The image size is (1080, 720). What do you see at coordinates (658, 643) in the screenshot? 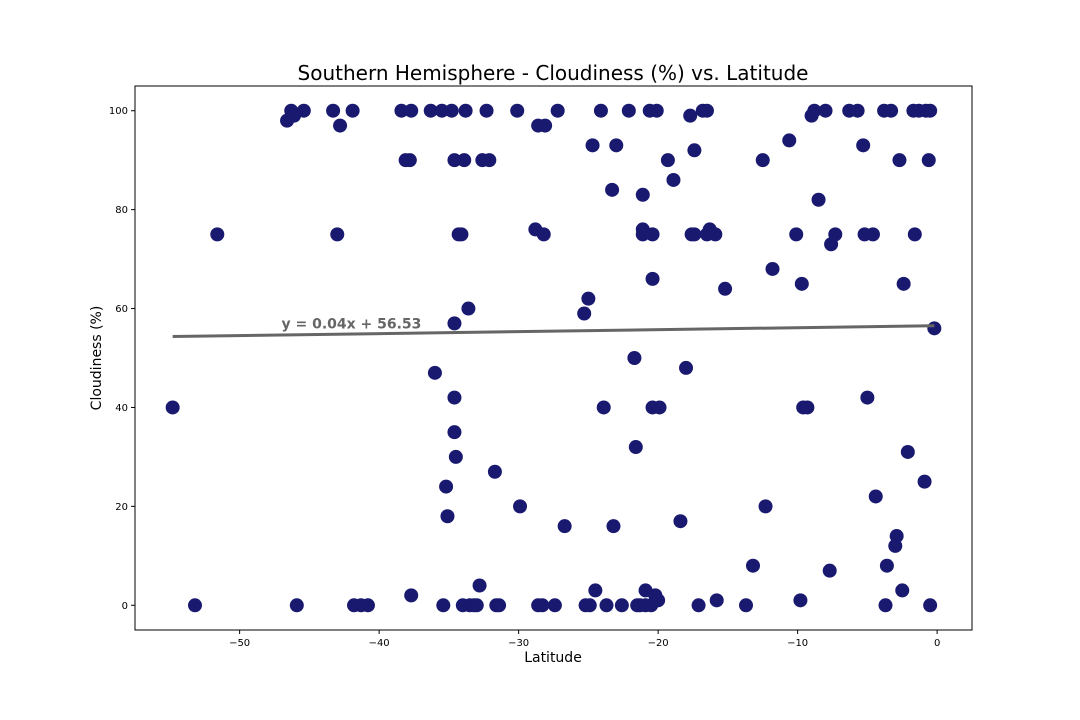
I see `x-tick-label: −20` at bounding box center [658, 643].